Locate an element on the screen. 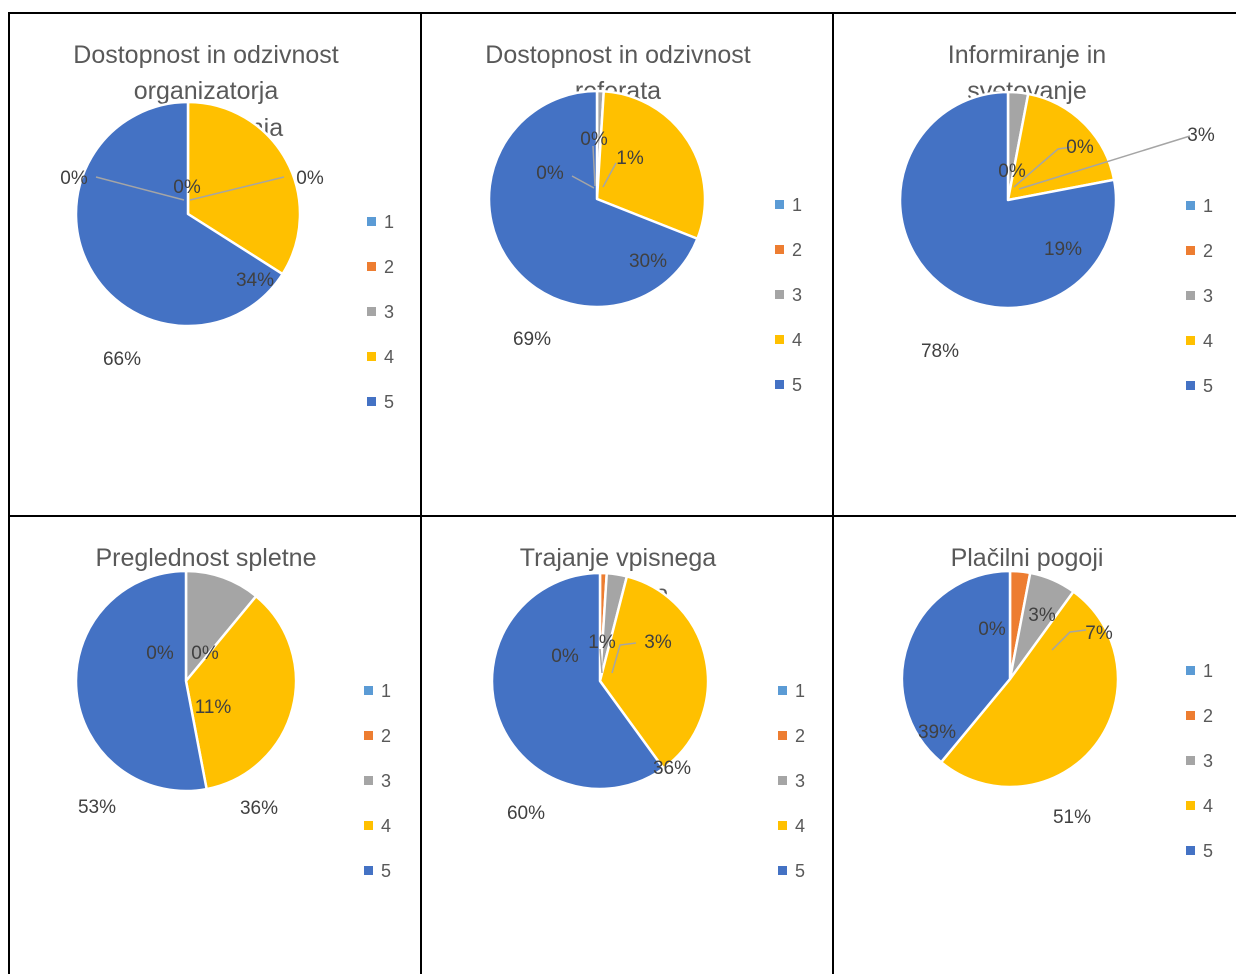  data-label-3: 7% is located at coordinates (1099, 633).